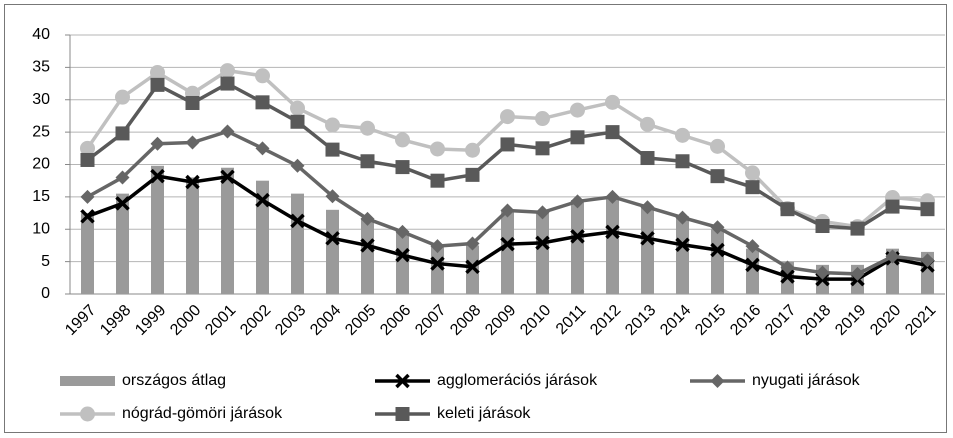 Image resolution: width=953 pixels, height=438 pixels. Describe the element at coordinates (41, 196) in the screenshot. I see `y-tick-label: 15` at that location.